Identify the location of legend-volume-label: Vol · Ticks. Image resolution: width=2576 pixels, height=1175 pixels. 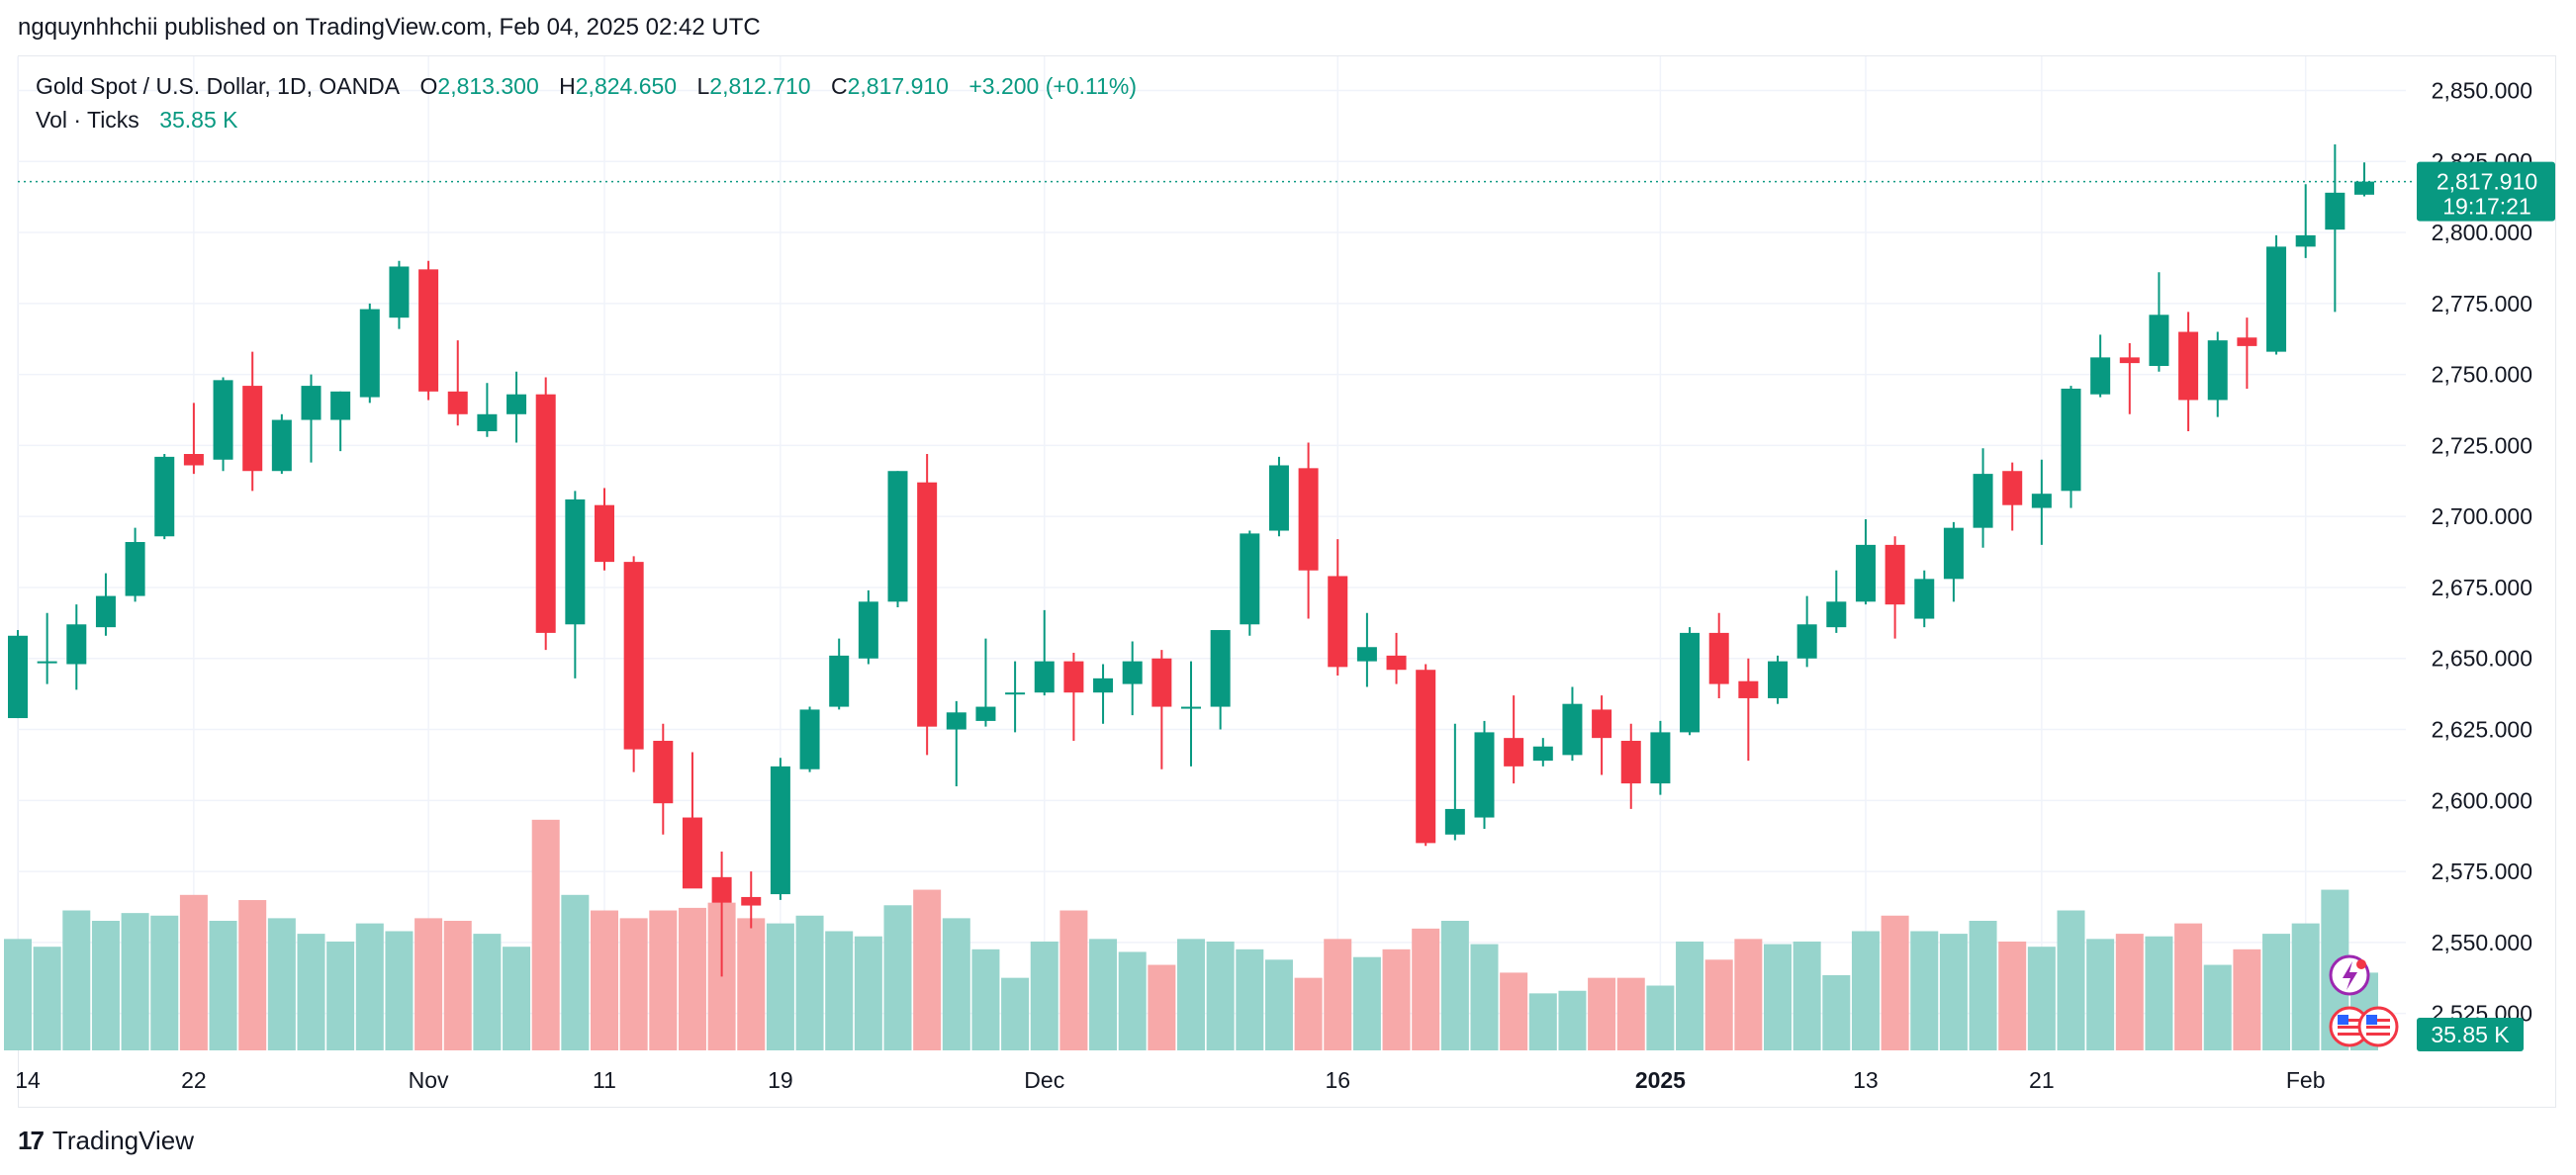
(88, 120).